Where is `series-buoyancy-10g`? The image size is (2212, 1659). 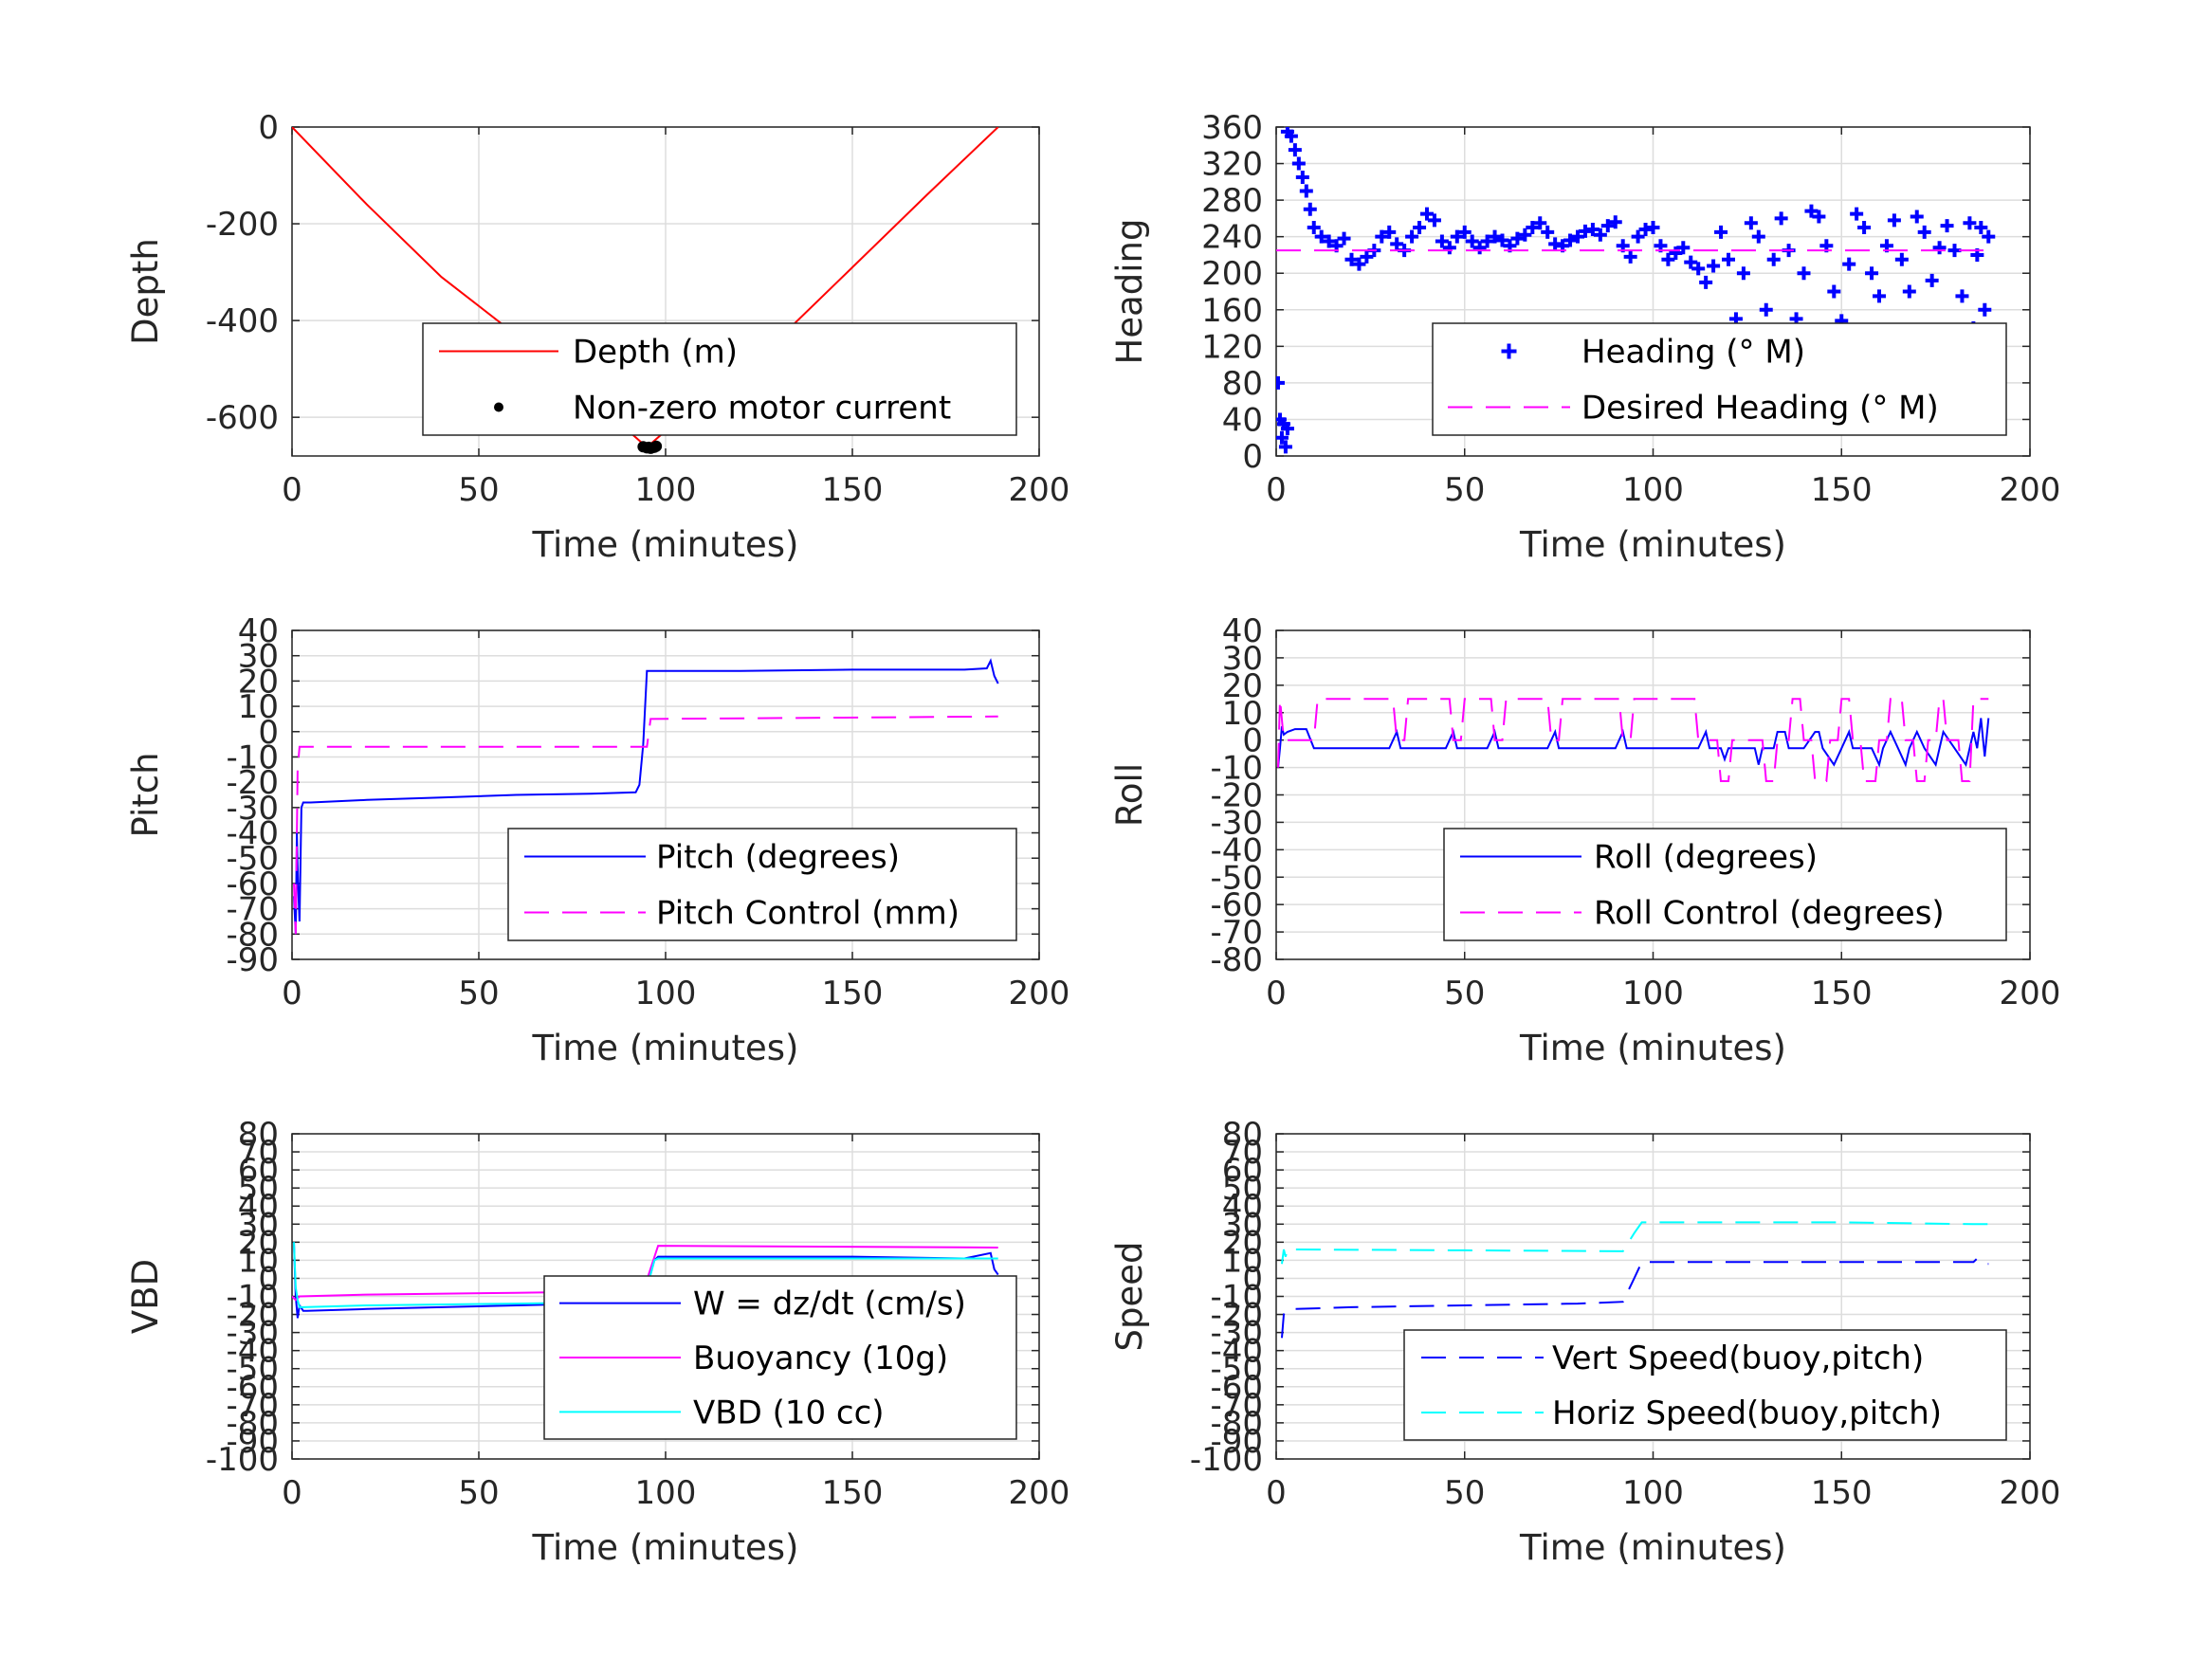
series-buoyancy-10g is located at coordinates (645, 1273).